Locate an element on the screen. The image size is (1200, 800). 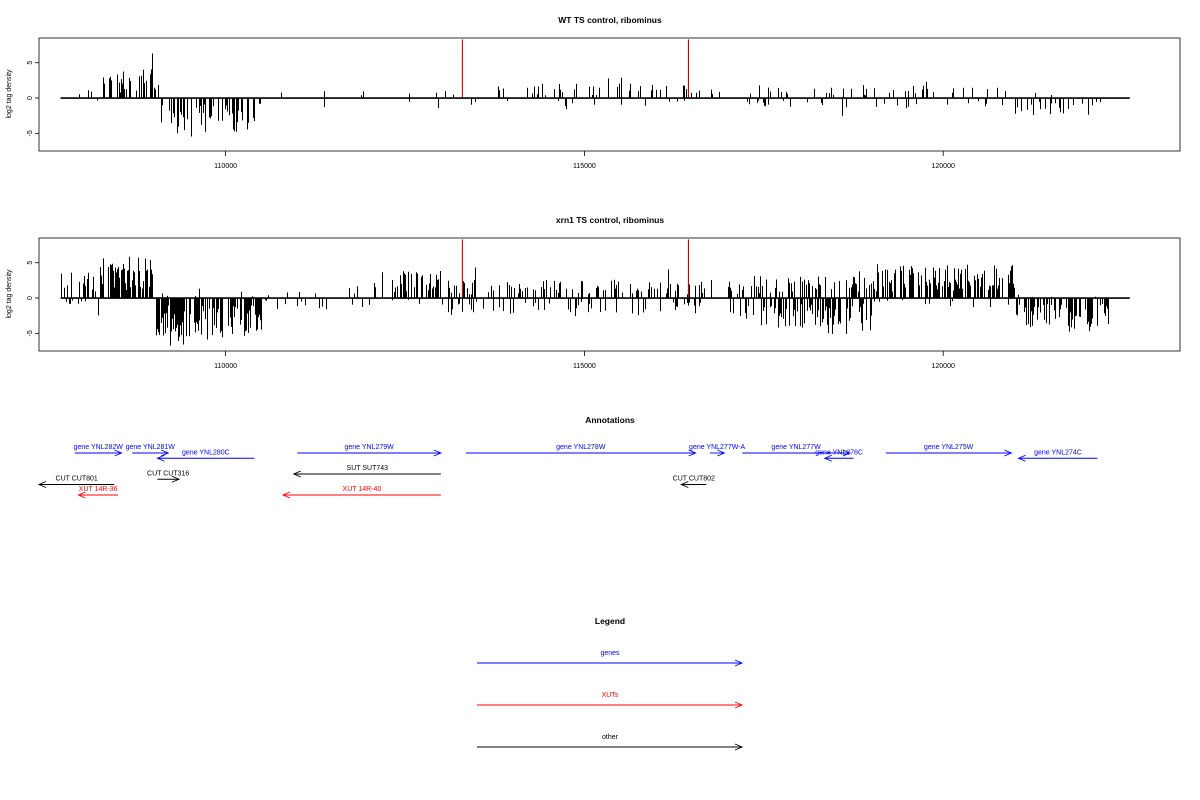
annotation-label: CUT CUT802 is located at coordinates (694, 479).